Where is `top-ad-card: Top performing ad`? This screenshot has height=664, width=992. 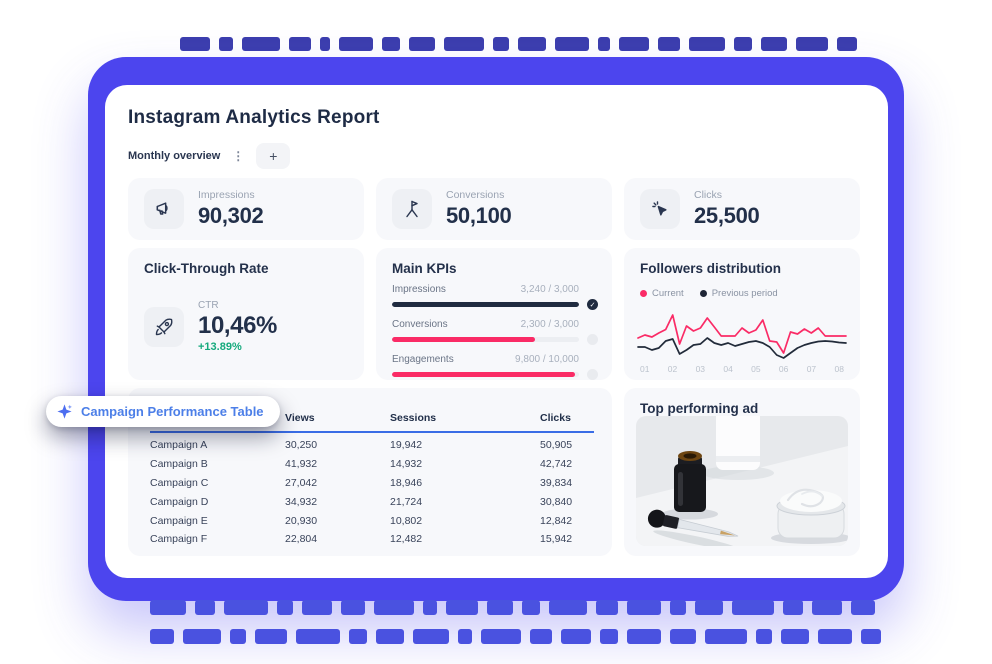 top-ad-card: Top performing ad is located at coordinates (742, 472).